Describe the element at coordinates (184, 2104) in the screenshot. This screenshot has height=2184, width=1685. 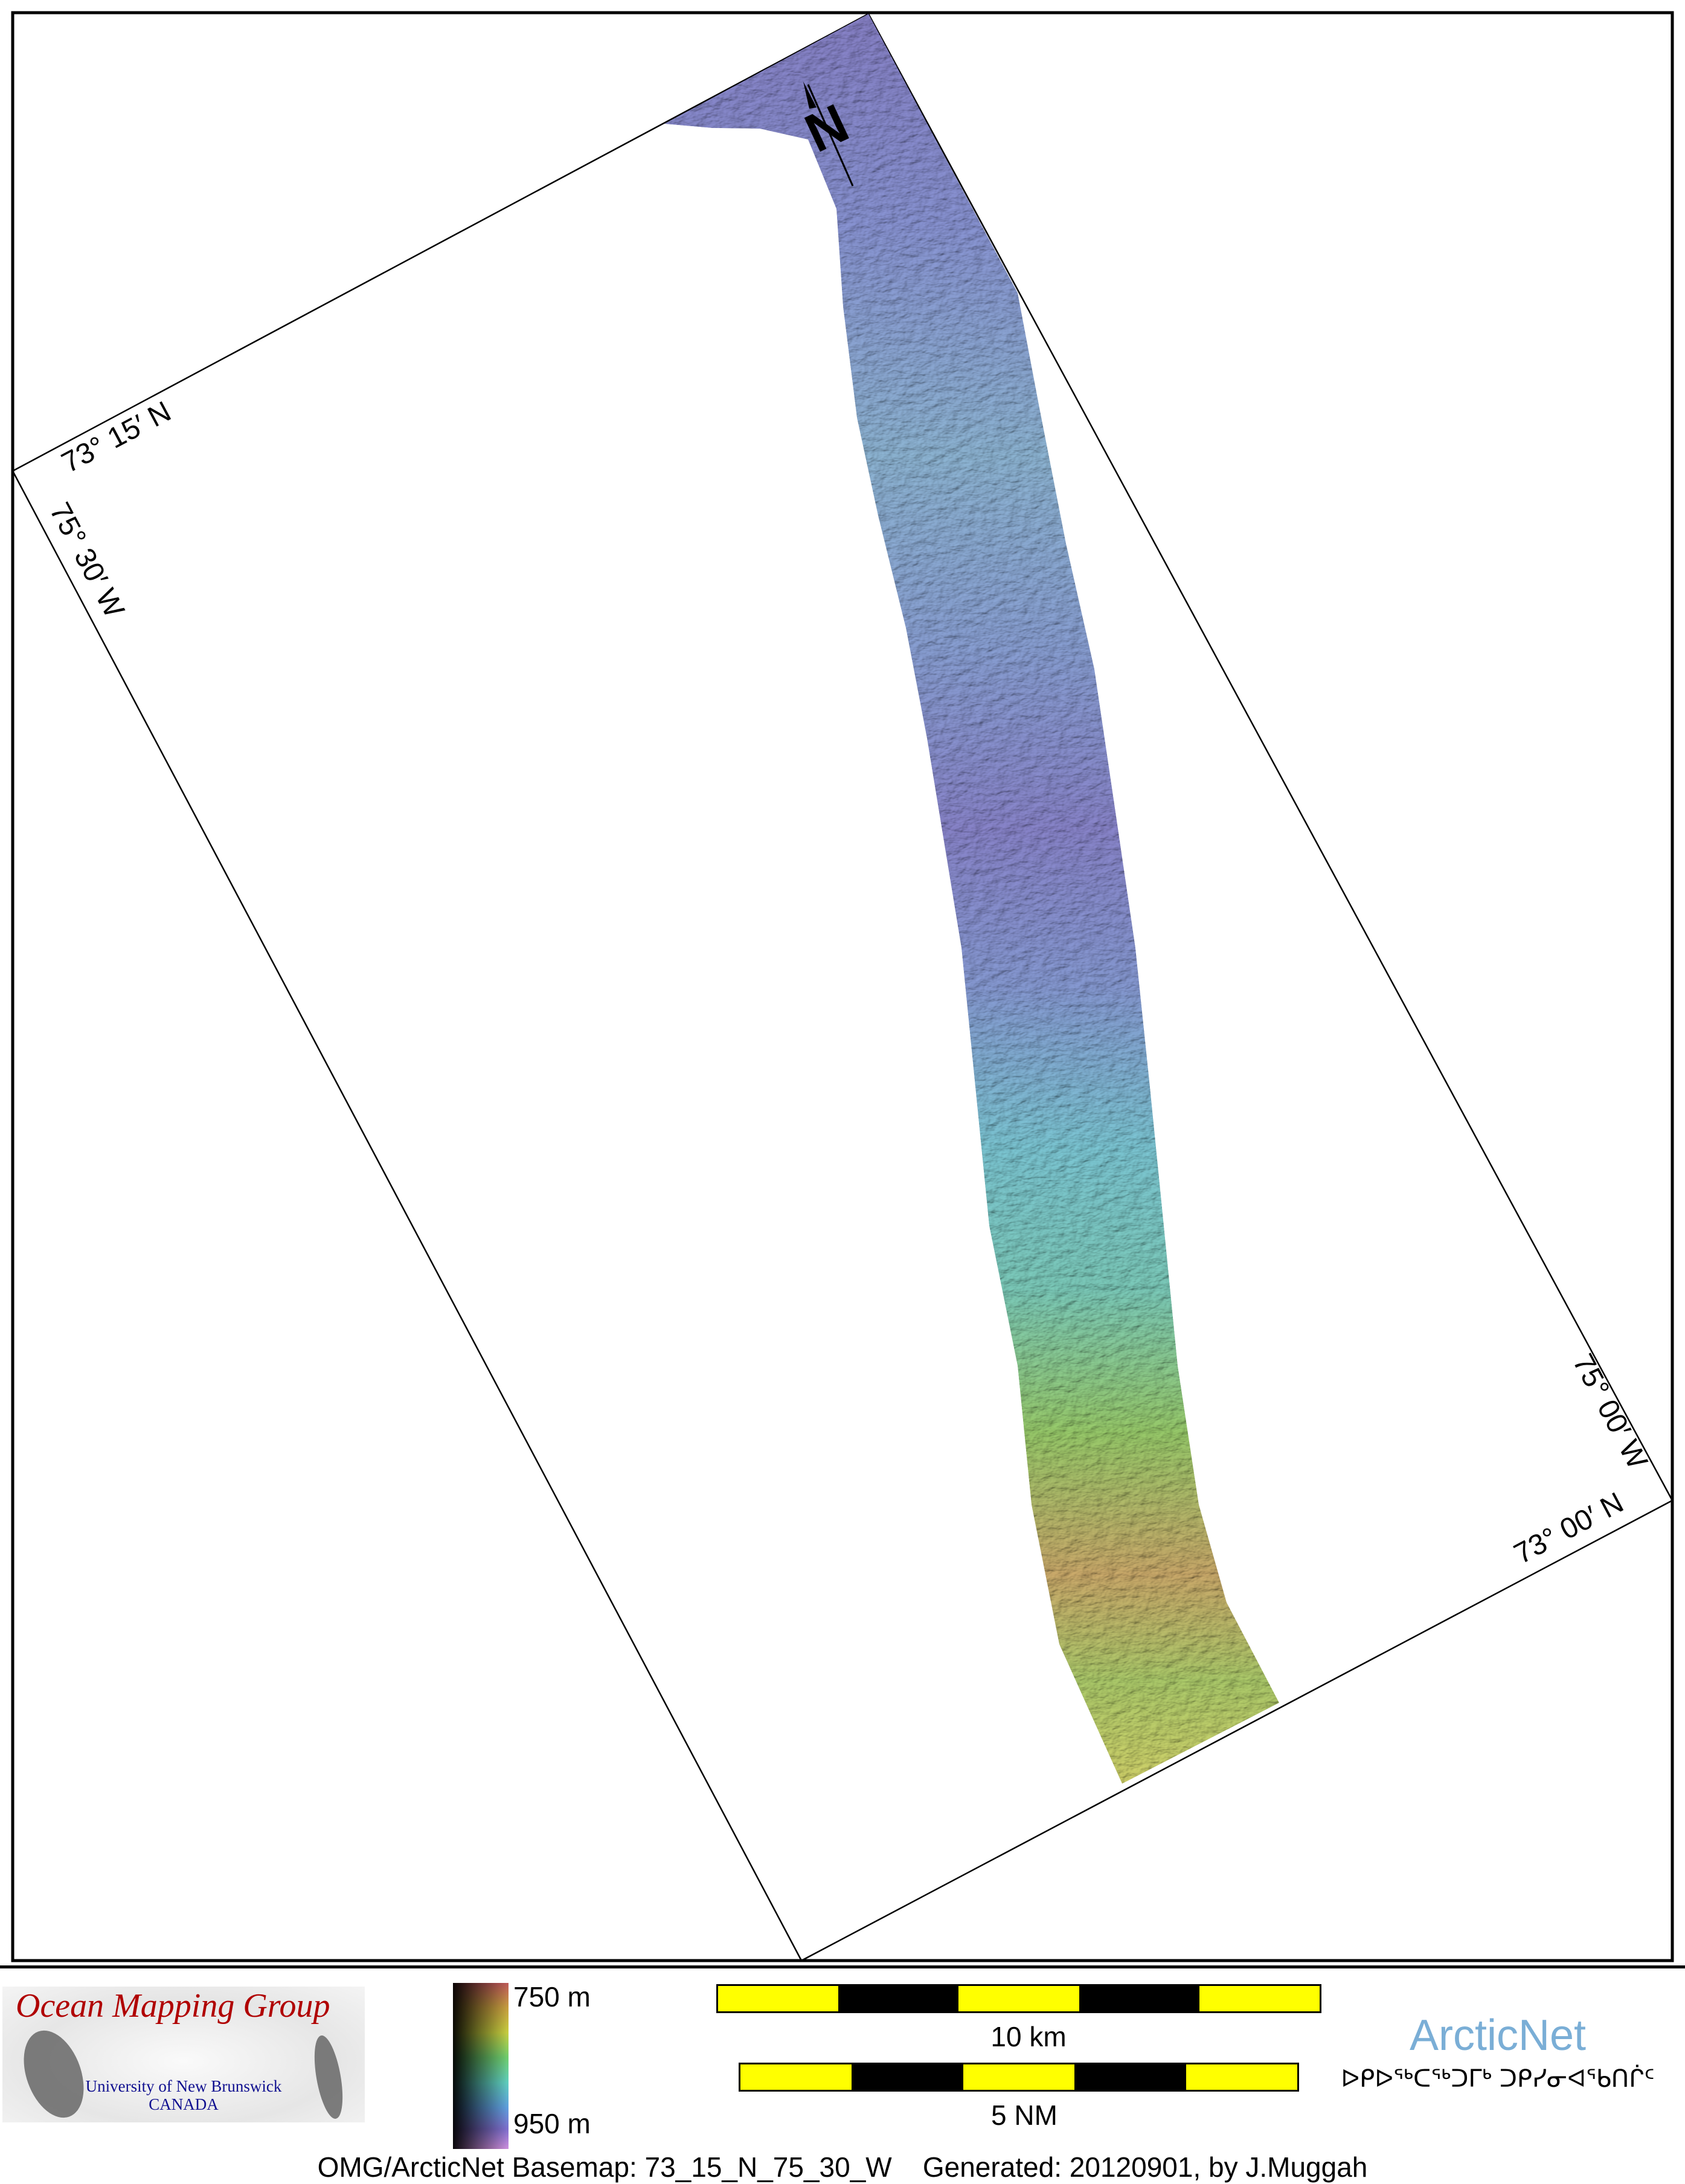
I see `omg-country: CANADA` at that location.